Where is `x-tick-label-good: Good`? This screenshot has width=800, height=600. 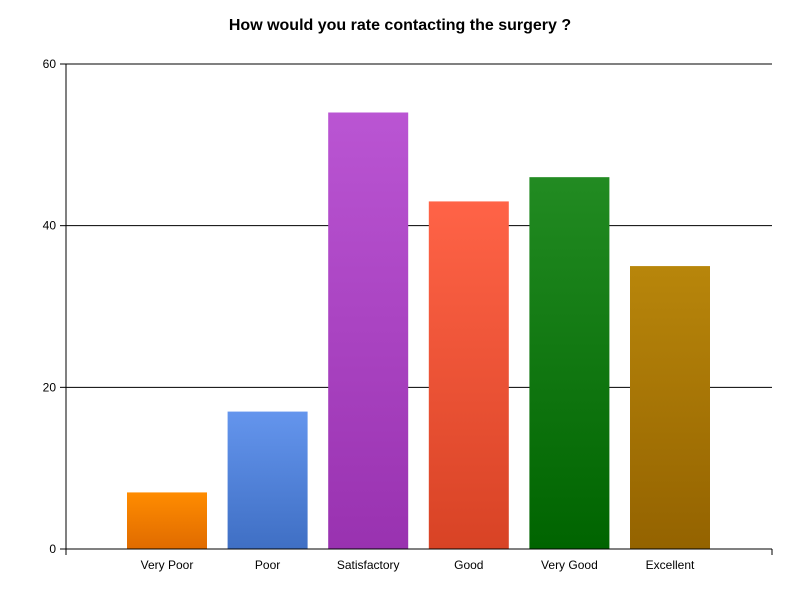 x-tick-label-good: Good is located at coordinates (468, 565).